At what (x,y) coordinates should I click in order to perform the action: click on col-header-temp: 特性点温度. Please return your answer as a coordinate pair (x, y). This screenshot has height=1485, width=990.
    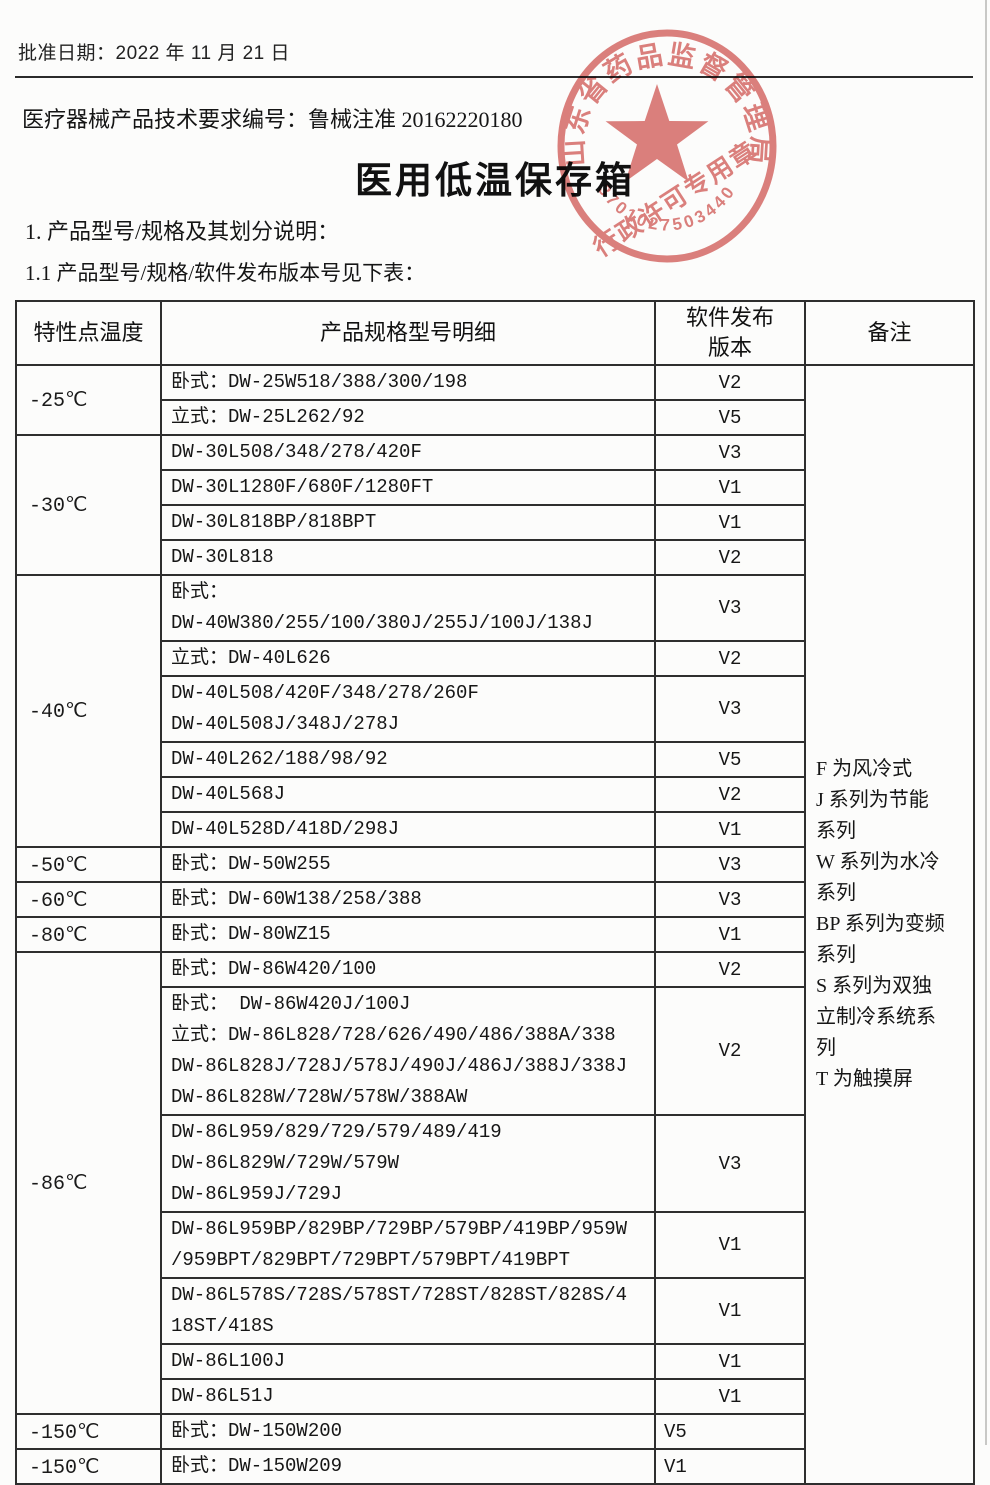
    Looking at the image, I should click on (88, 333).